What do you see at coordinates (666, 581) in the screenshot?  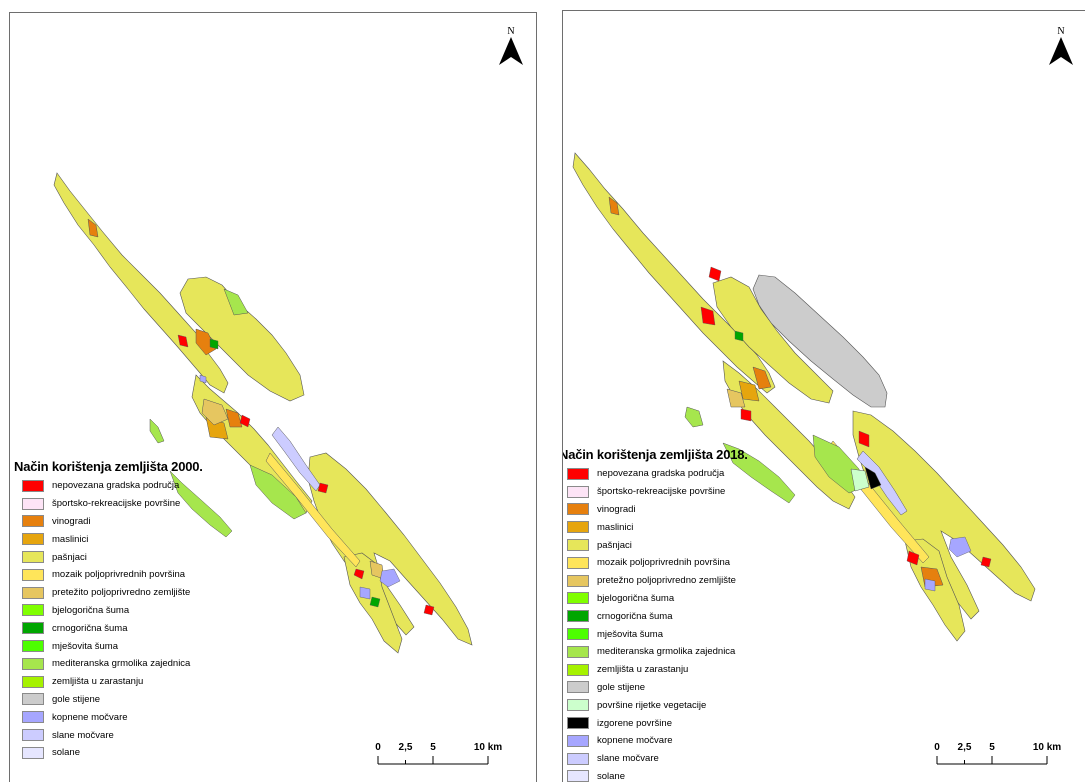 I see `legend-label: pretežno poljoprivredno zemljište` at bounding box center [666, 581].